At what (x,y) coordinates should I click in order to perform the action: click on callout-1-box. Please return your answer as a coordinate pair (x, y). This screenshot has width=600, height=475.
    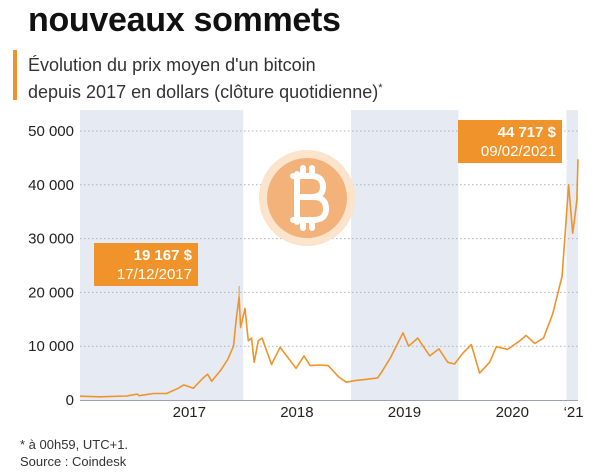
    Looking at the image, I should click on (510, 141).